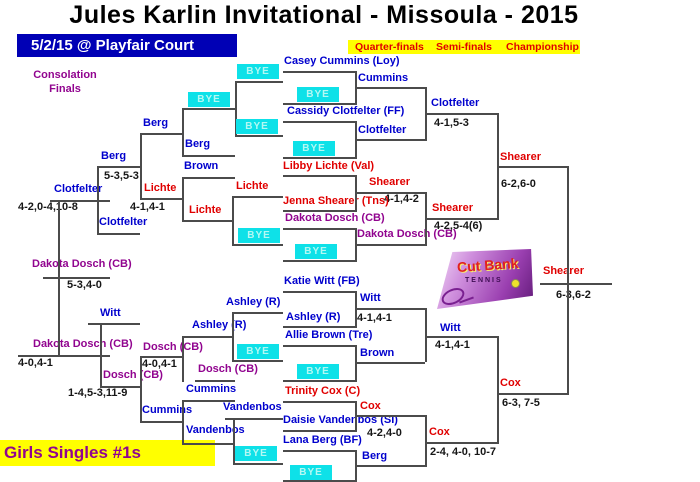 The image size is (700, 482). What do you see at coordinates (484, 280) in the screenshot?
I see `logo-sub-text: TENNIS` at bounding box center [484, 280].